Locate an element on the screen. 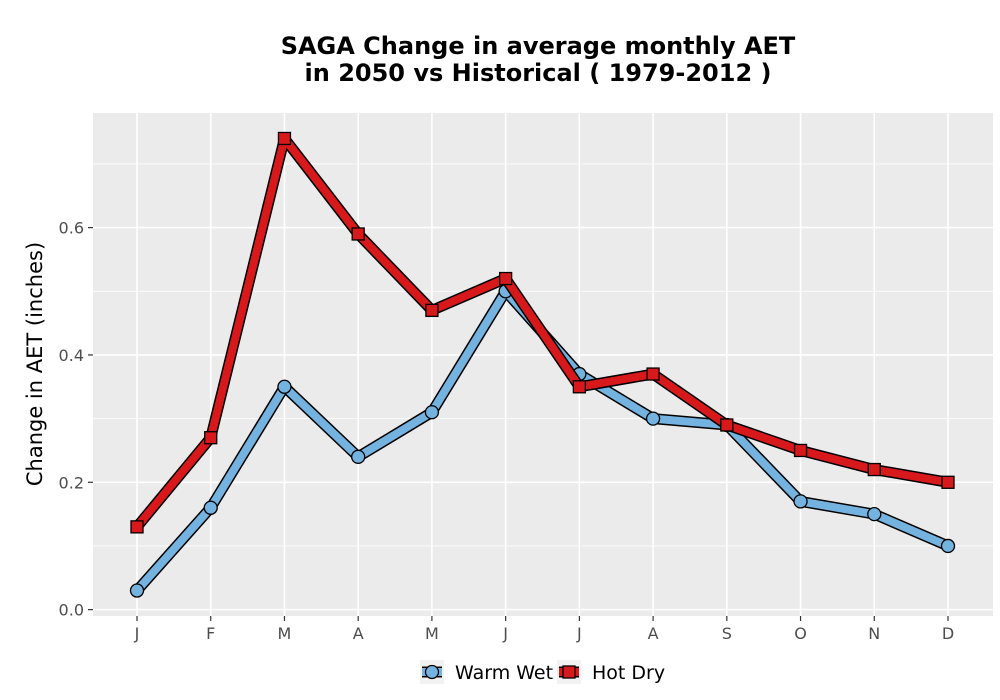  legend: Warm Wet Hot Dry is located at coordinates (542, 672).